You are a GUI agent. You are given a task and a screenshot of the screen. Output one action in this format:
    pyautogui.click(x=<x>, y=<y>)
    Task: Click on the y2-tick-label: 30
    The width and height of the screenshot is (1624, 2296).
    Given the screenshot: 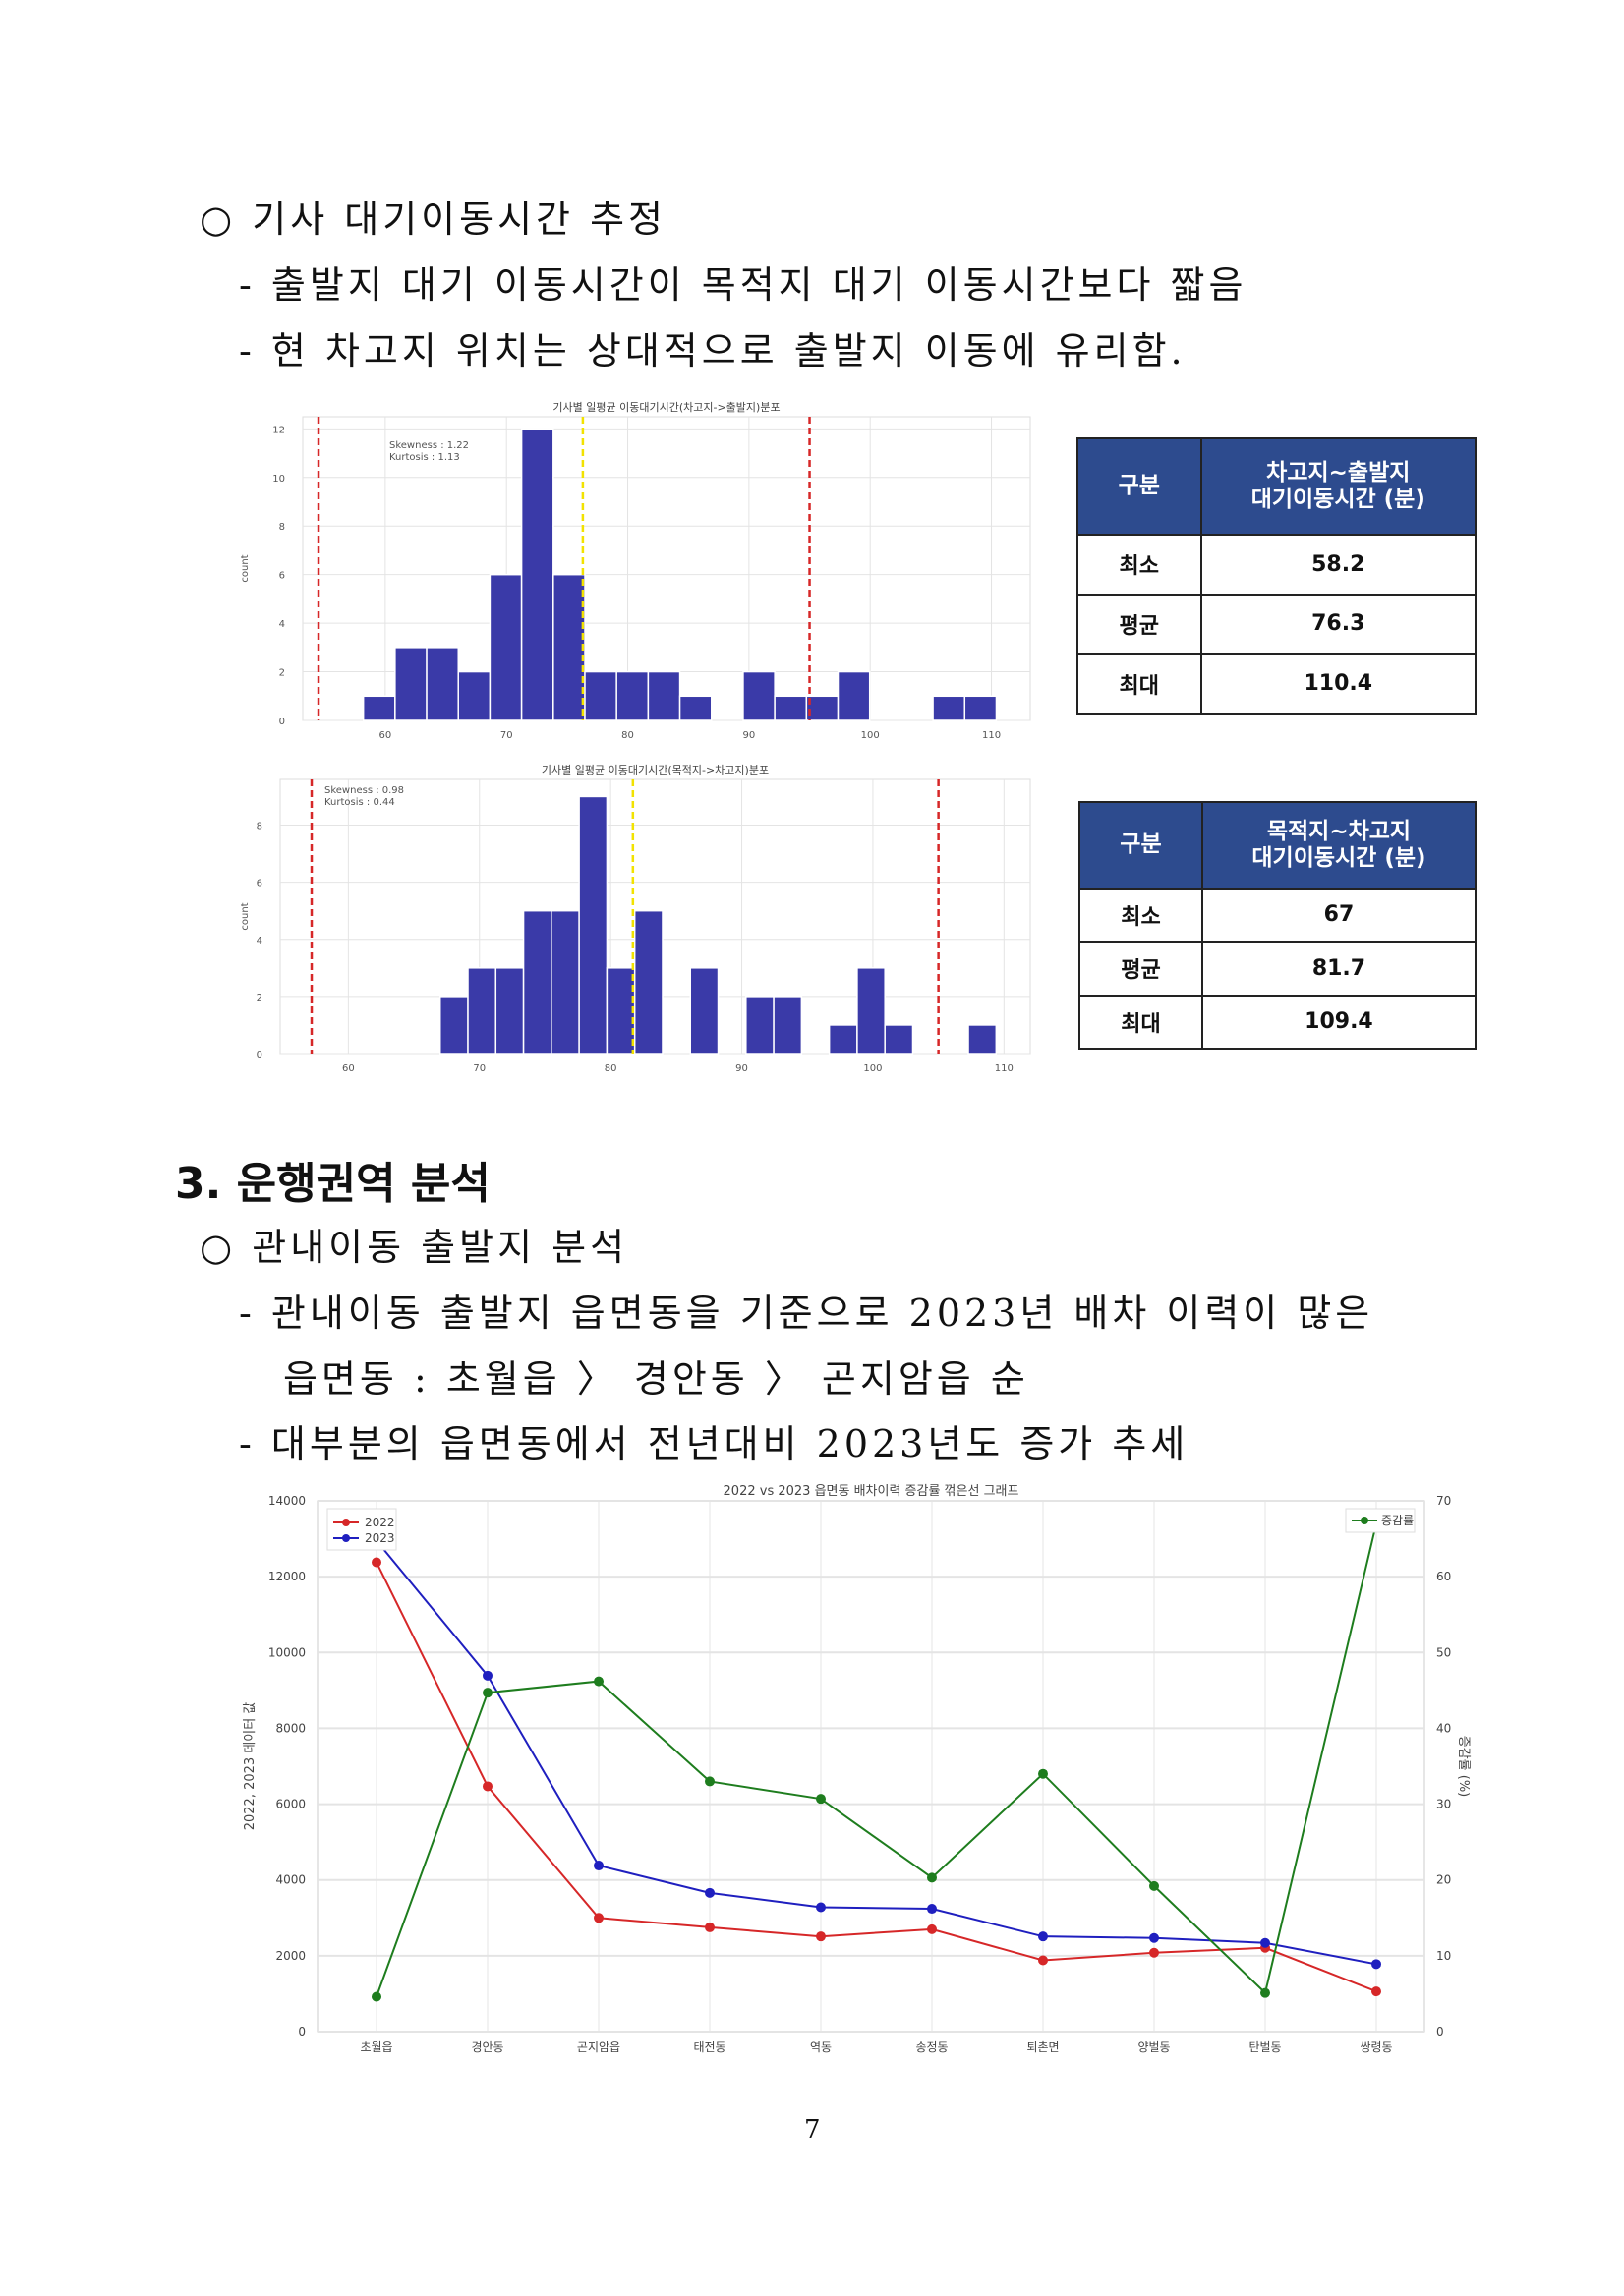 What is the action you would take?
    pyautogui.click(x=1443, y=1805)
    